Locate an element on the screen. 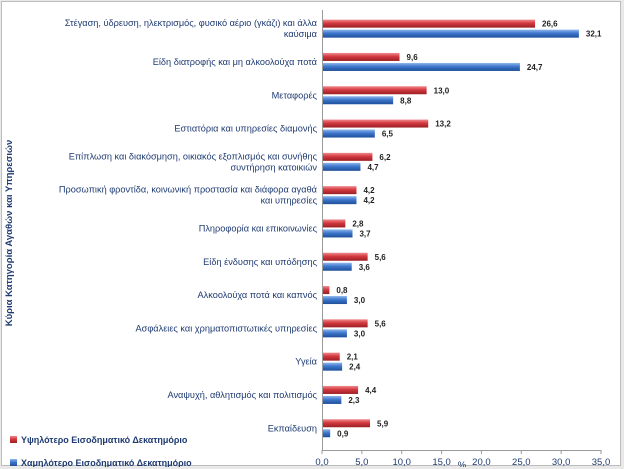 The height and width of the screenshot is (469, 624). category-label: Υγεία is located at coordinates (306, 362).